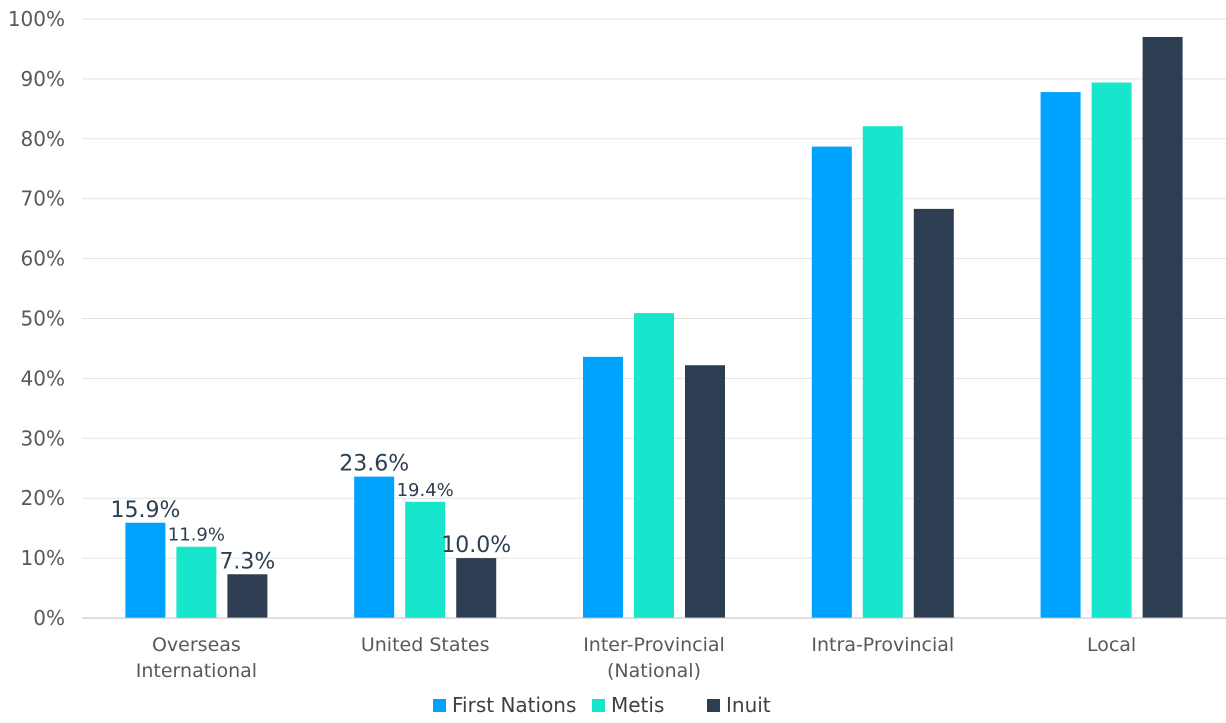 This screenshot has height=723, width=1226. Describe the element at coordinates (476, 545) in the screenshot. I see `data-label: 10.0%` at that location.